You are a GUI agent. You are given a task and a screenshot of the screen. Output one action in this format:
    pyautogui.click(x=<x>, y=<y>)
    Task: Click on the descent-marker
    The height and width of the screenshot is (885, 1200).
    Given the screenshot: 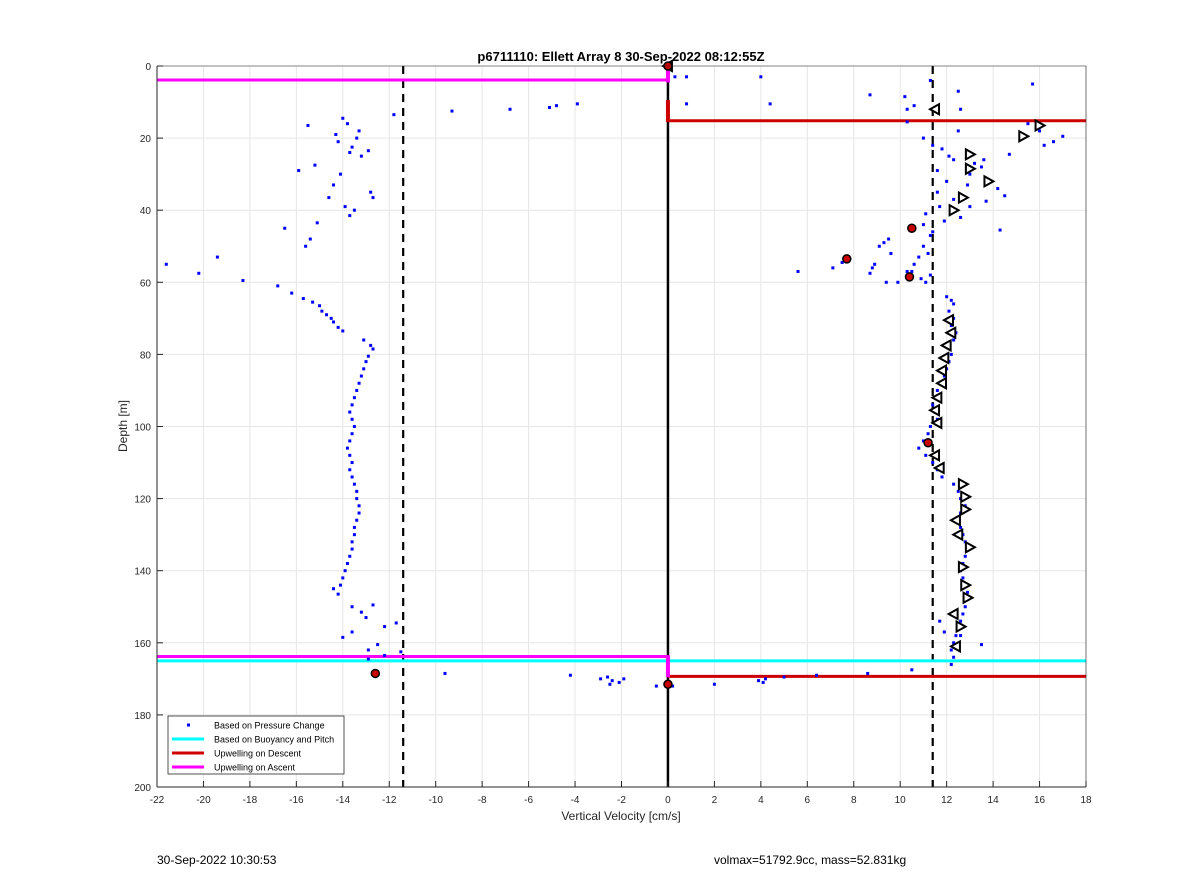 What is the action you would take?
    pyautogui.click(x=667, y=116)
    